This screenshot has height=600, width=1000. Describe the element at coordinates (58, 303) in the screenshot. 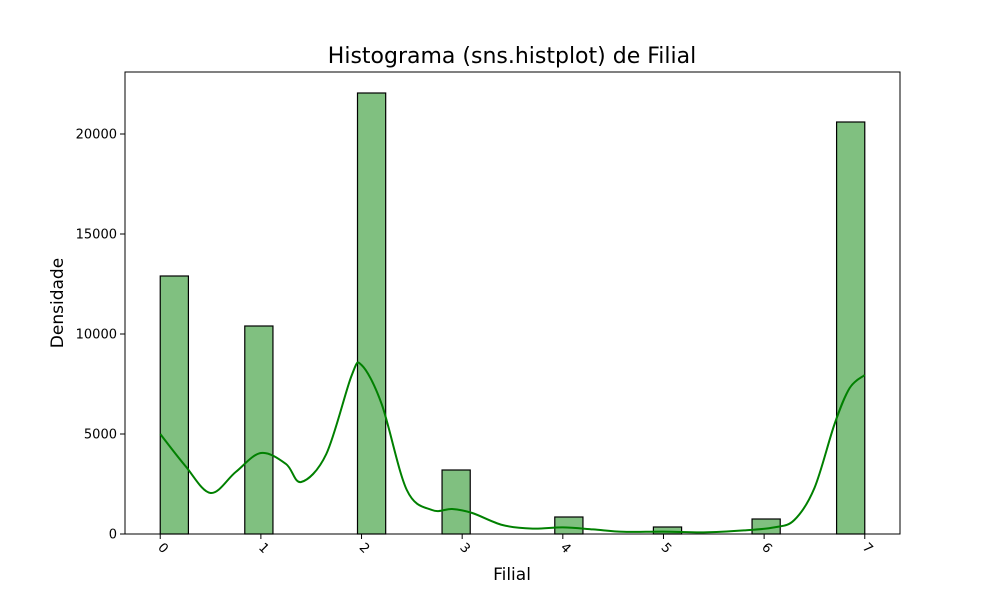

I see `y-axis-label: Densidade` at that location.